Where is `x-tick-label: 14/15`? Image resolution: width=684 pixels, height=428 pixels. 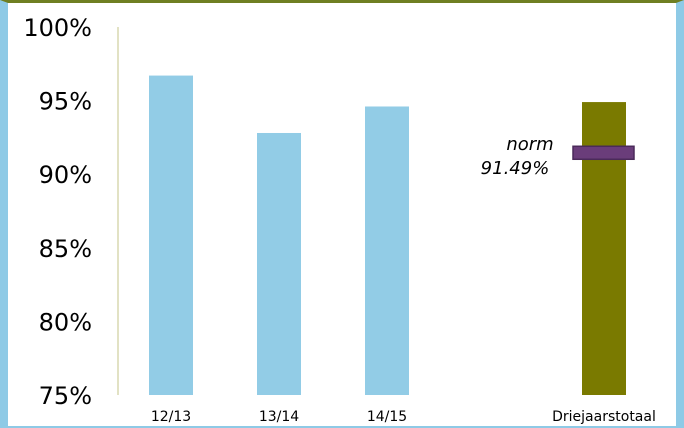
x-tick-label: 14/15 is located at coordinates (387, 417).